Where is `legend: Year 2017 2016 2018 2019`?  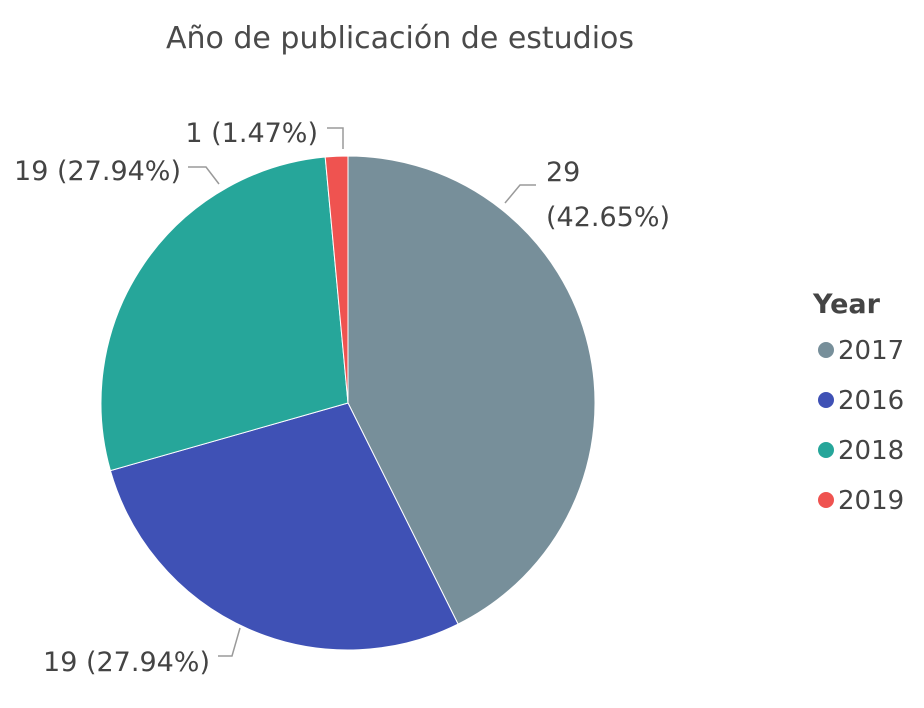 legend: Year 2017 2016 2018 2019 is located at coordinates (858, 402).